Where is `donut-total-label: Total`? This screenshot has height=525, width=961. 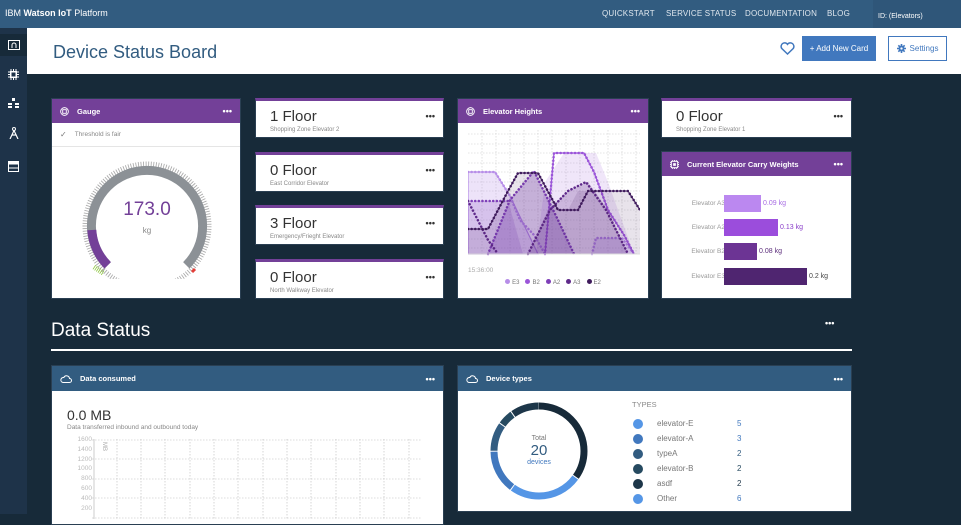 donut-total-label: Total is located at coordinates (539, 438).